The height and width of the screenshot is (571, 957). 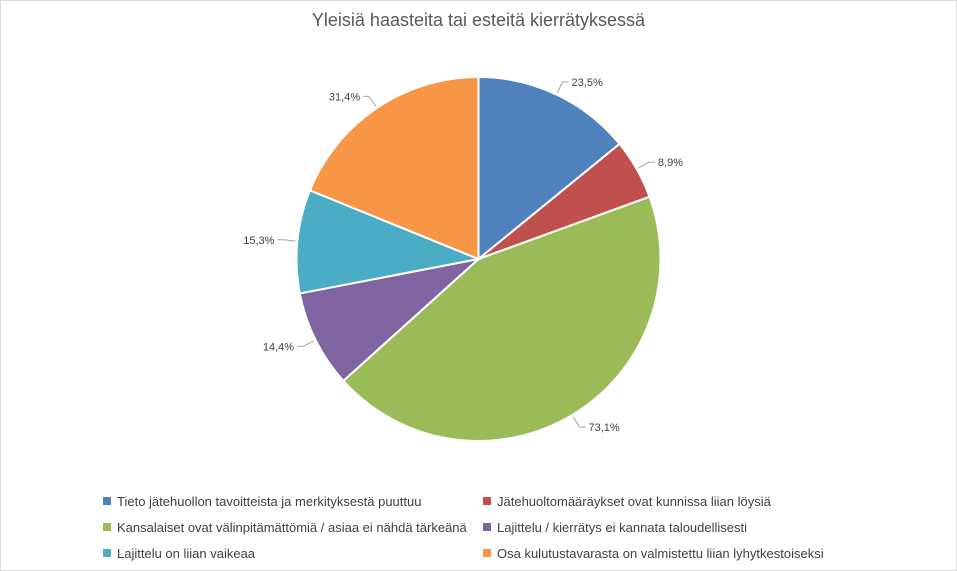 What do you see at coordinates (278, 347) in the screenshot?
I see `data-label-4: 14,4%` at bounding box center [278, 347].